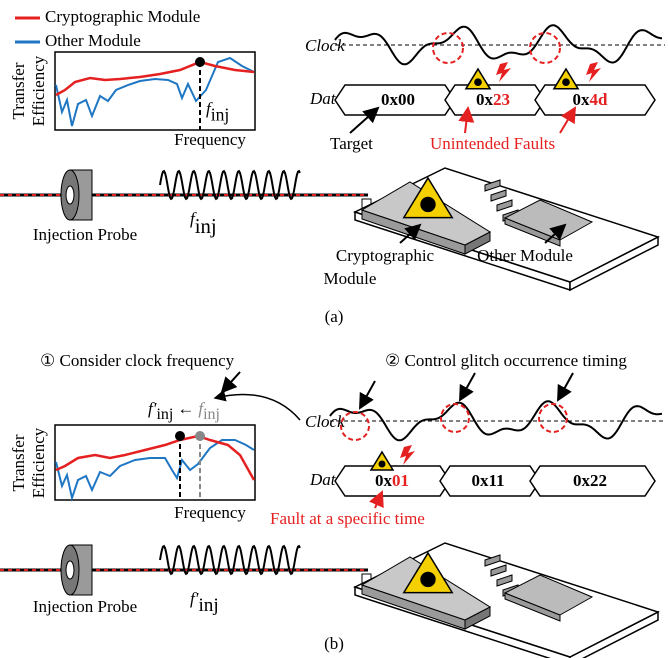 This screenshot has width=668, height=658. I want to click on label: Target, so click(351, 143).